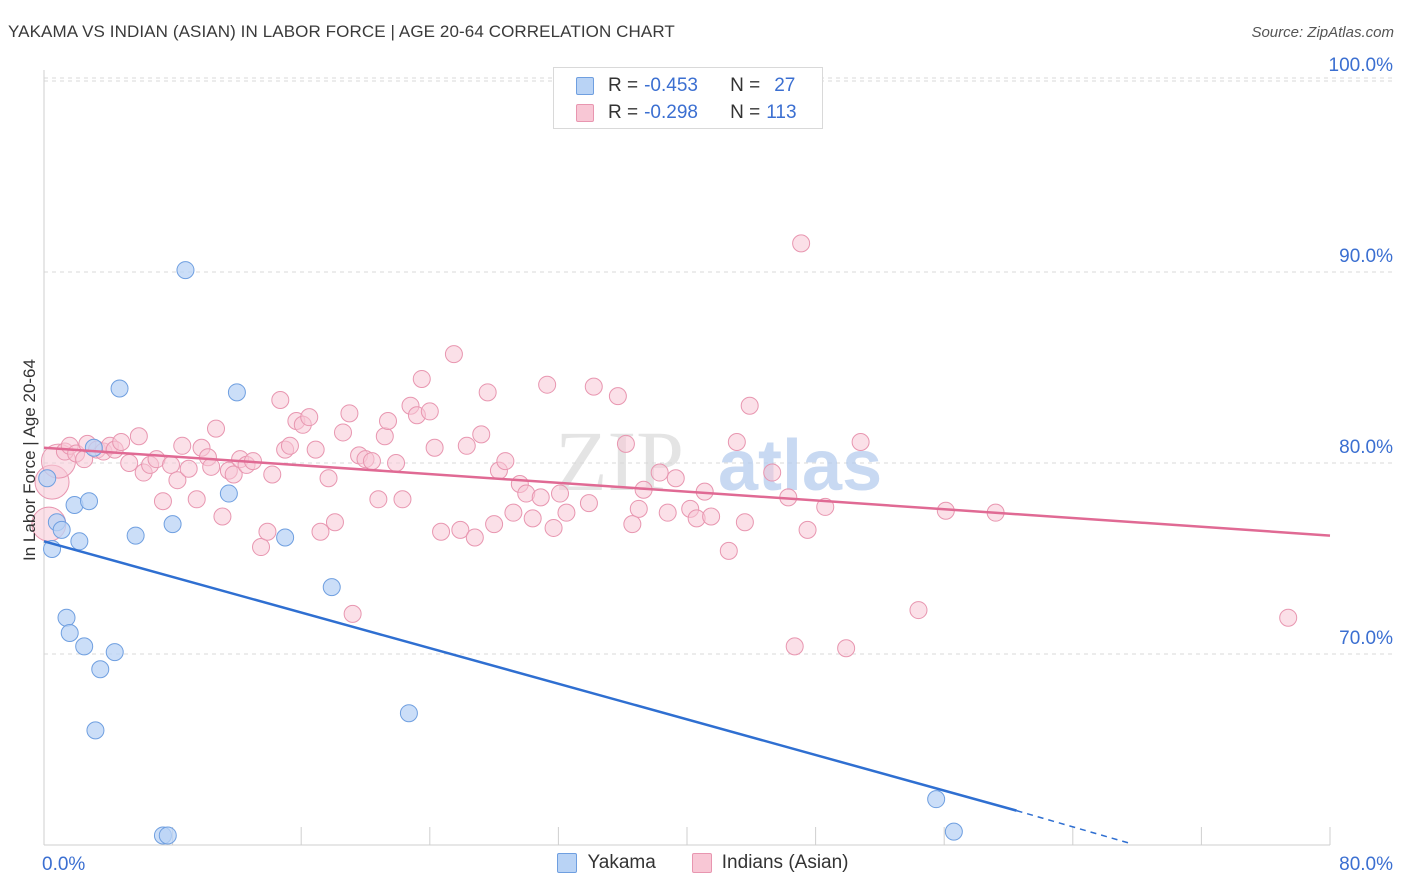 The height and width of the screenshot is (892, 1406). Describe the element at coordinates (585, 113) in the screenshot. I see `indian-swatch` at that location.